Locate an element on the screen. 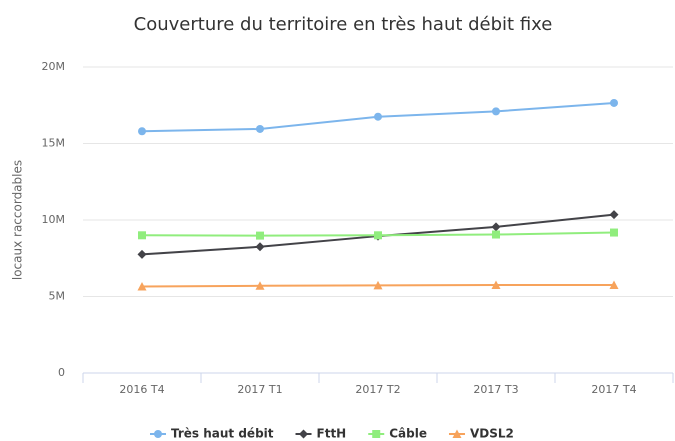  y-tick-label: 0 is located at coordinates (61, 372).